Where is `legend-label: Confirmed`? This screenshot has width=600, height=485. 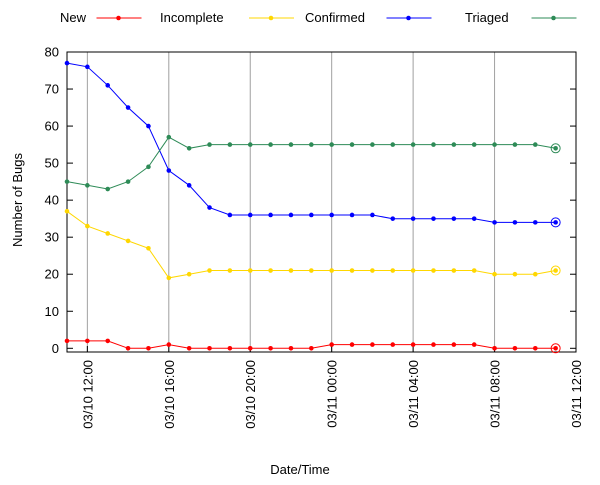 legend-label: Confirmed is located at coordinates (335, 17).